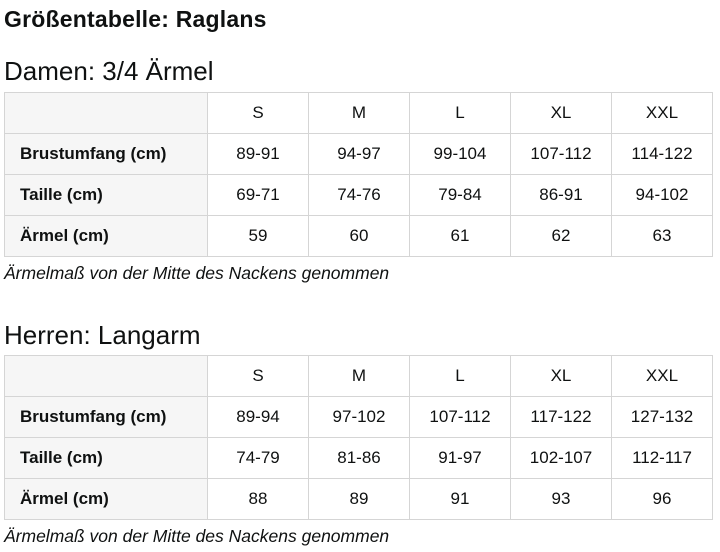 The width and height of the screenshot is (720, 552). Describe the element at coordinates (135, 19) in the screenshot. I see `page-title: Größentabelle: Raglans` at that location.